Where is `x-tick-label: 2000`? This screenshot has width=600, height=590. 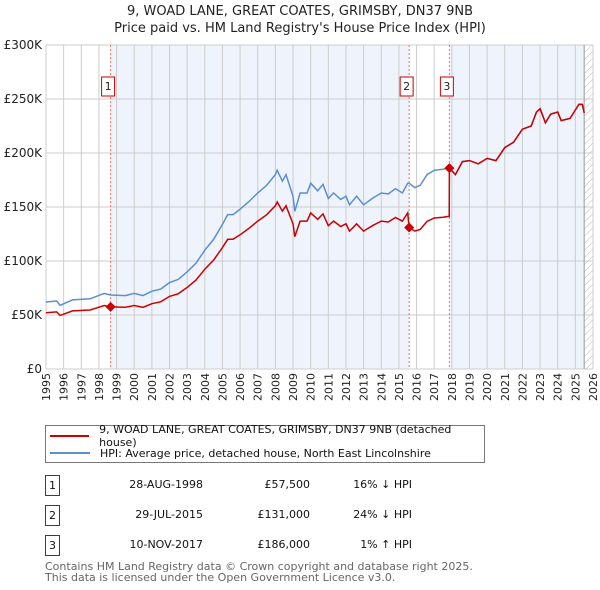 x-tick-label: 2000 is located at coordinates (134, 387).